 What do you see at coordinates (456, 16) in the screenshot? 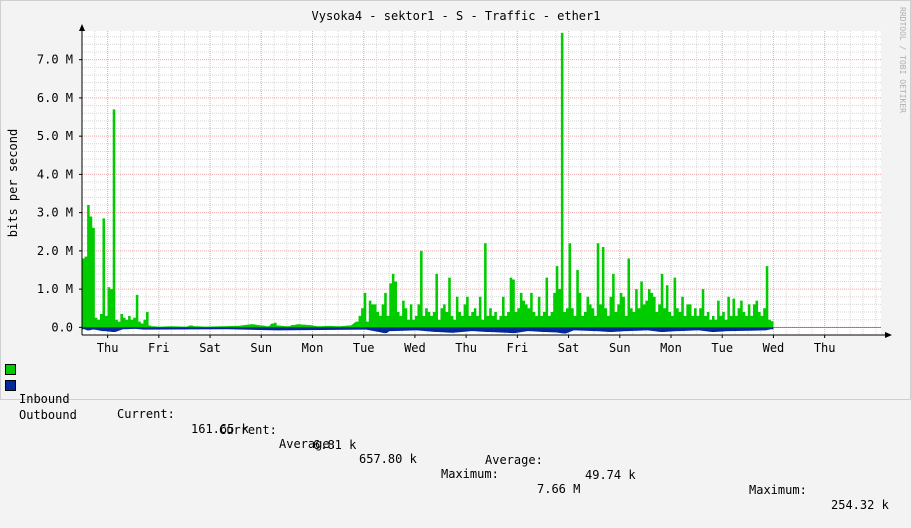
I see `chart-title: Vysoka4 - sektor1 - S - Traffic - ether1` at bounding box center [456, 16].